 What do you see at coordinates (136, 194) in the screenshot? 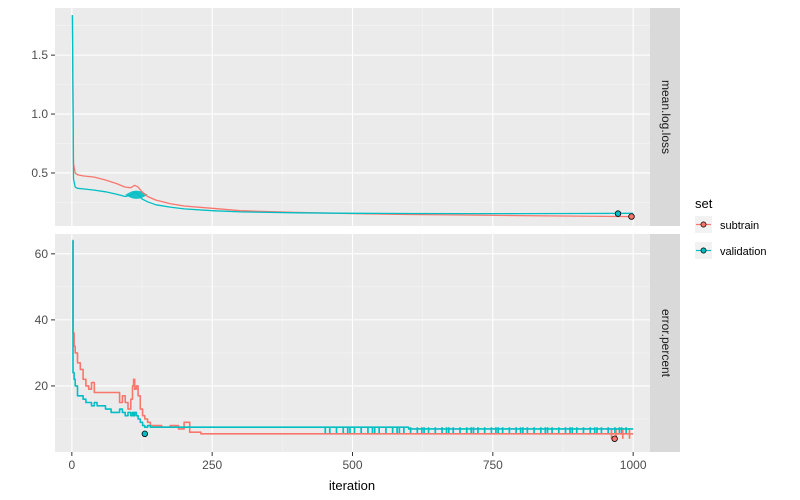
I see `validation-band` at bounding box center [136, 194].